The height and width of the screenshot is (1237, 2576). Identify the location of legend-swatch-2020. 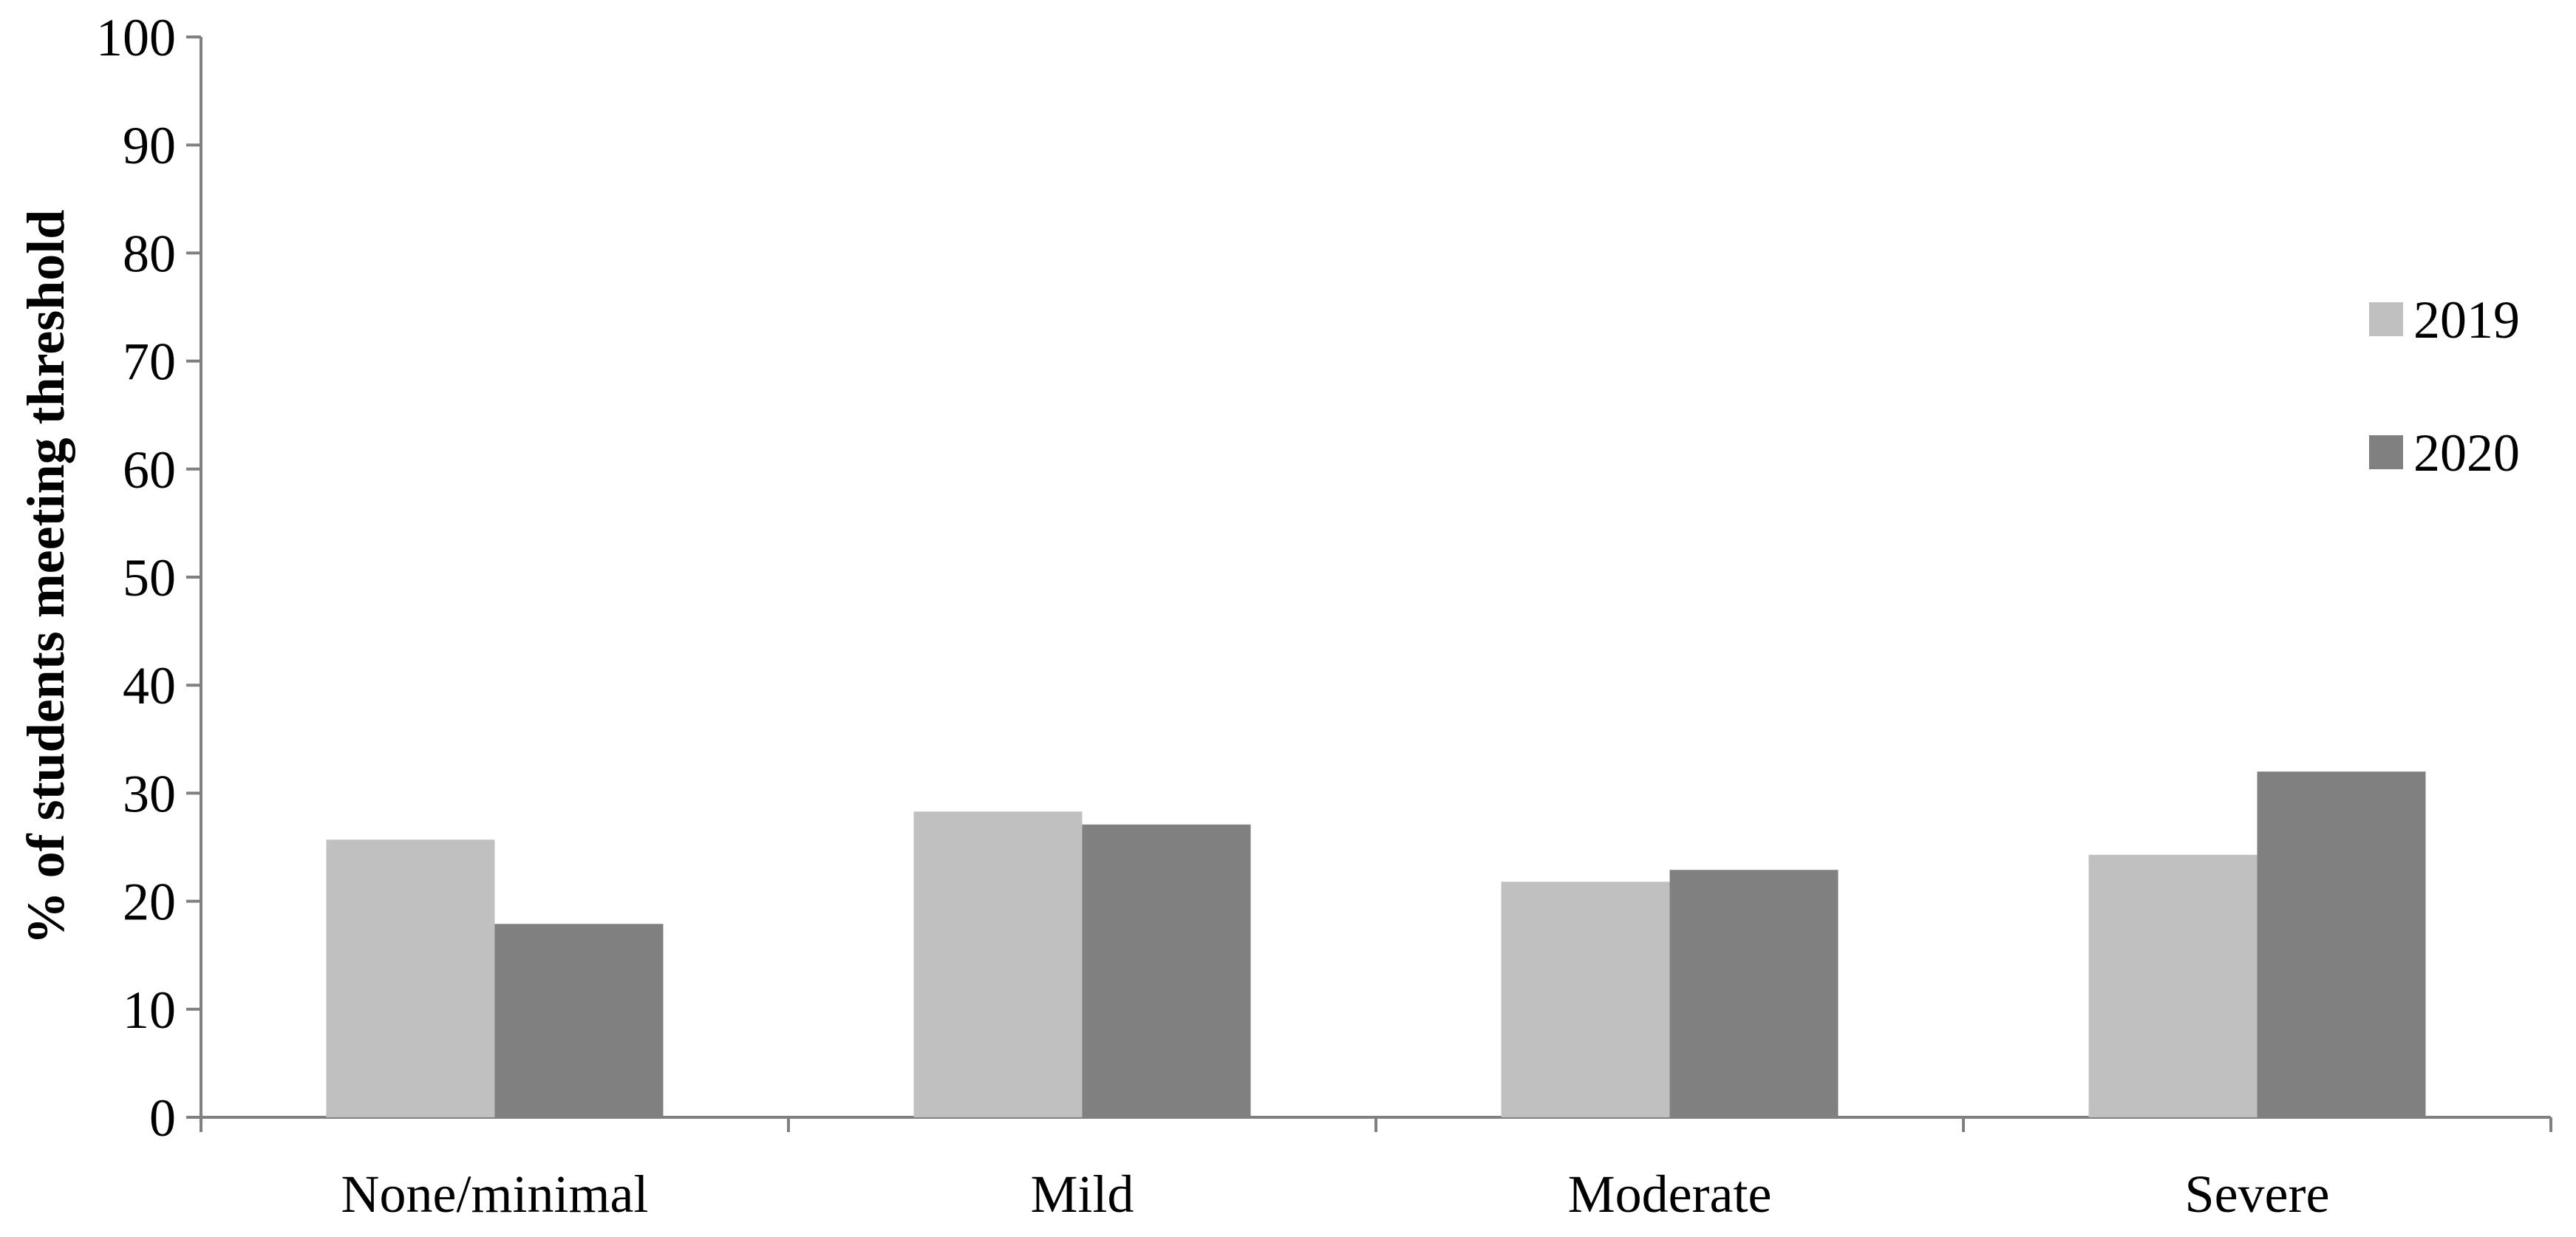
(2386, 452).